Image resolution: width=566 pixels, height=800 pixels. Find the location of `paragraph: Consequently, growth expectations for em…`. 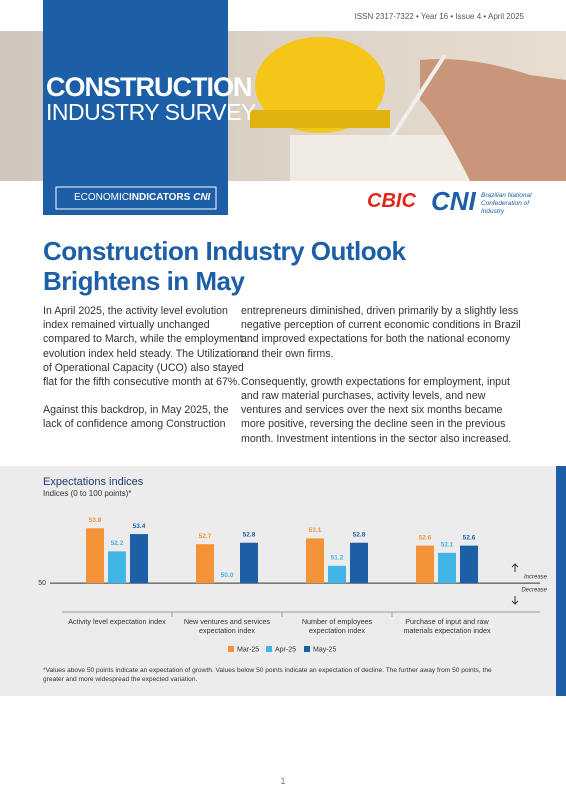

paragraph: Consequently, growth expectations for em… is located at coordinates (376, 410).